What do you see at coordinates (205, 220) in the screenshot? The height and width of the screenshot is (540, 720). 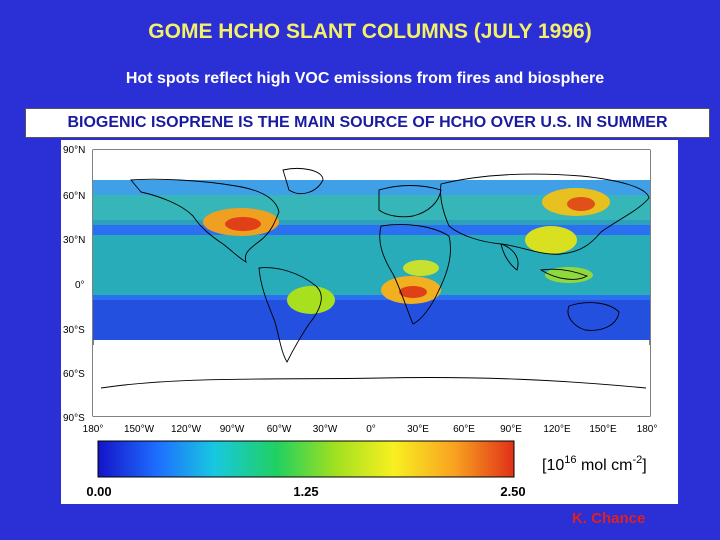 I see `coast-north-america` at bounding box center [205, 220].